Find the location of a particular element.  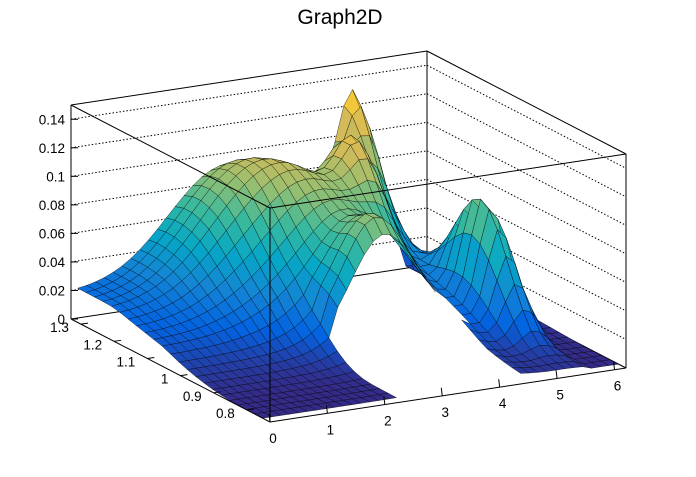

z-tick-label: 0.02 is located at coordinates (52, 290).